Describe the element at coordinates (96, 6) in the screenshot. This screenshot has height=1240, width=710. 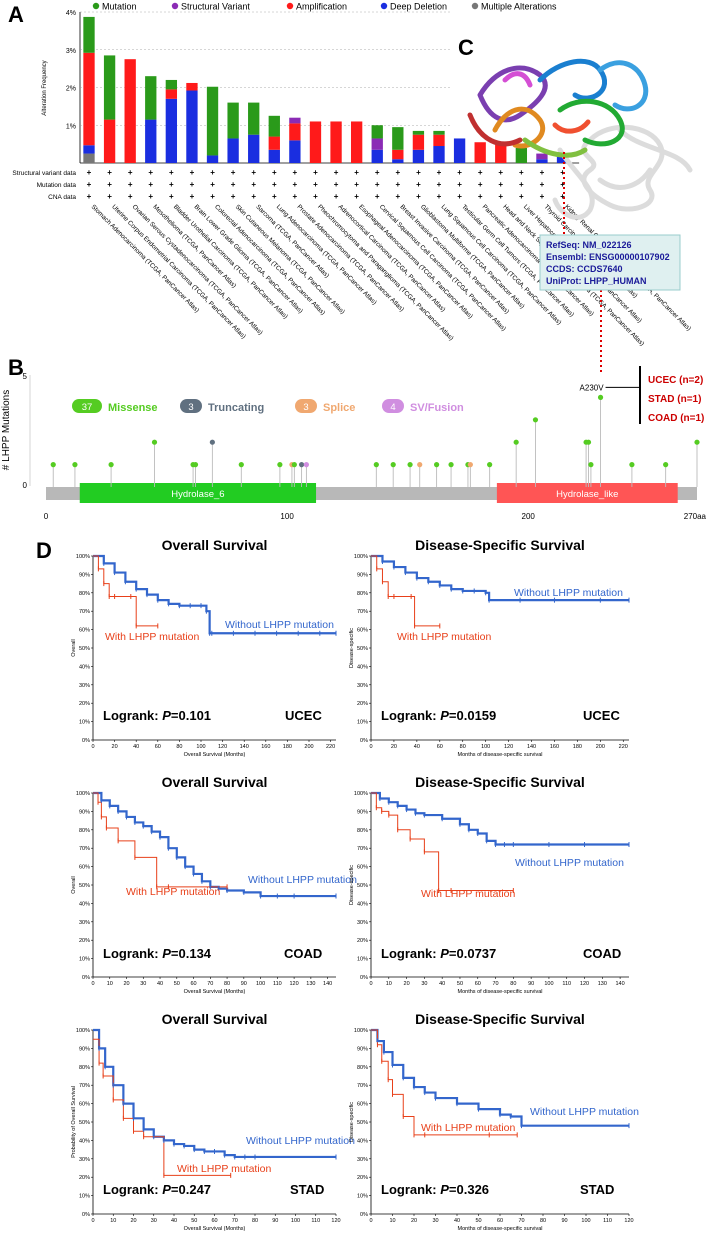
I see `legend-marker` at that location.